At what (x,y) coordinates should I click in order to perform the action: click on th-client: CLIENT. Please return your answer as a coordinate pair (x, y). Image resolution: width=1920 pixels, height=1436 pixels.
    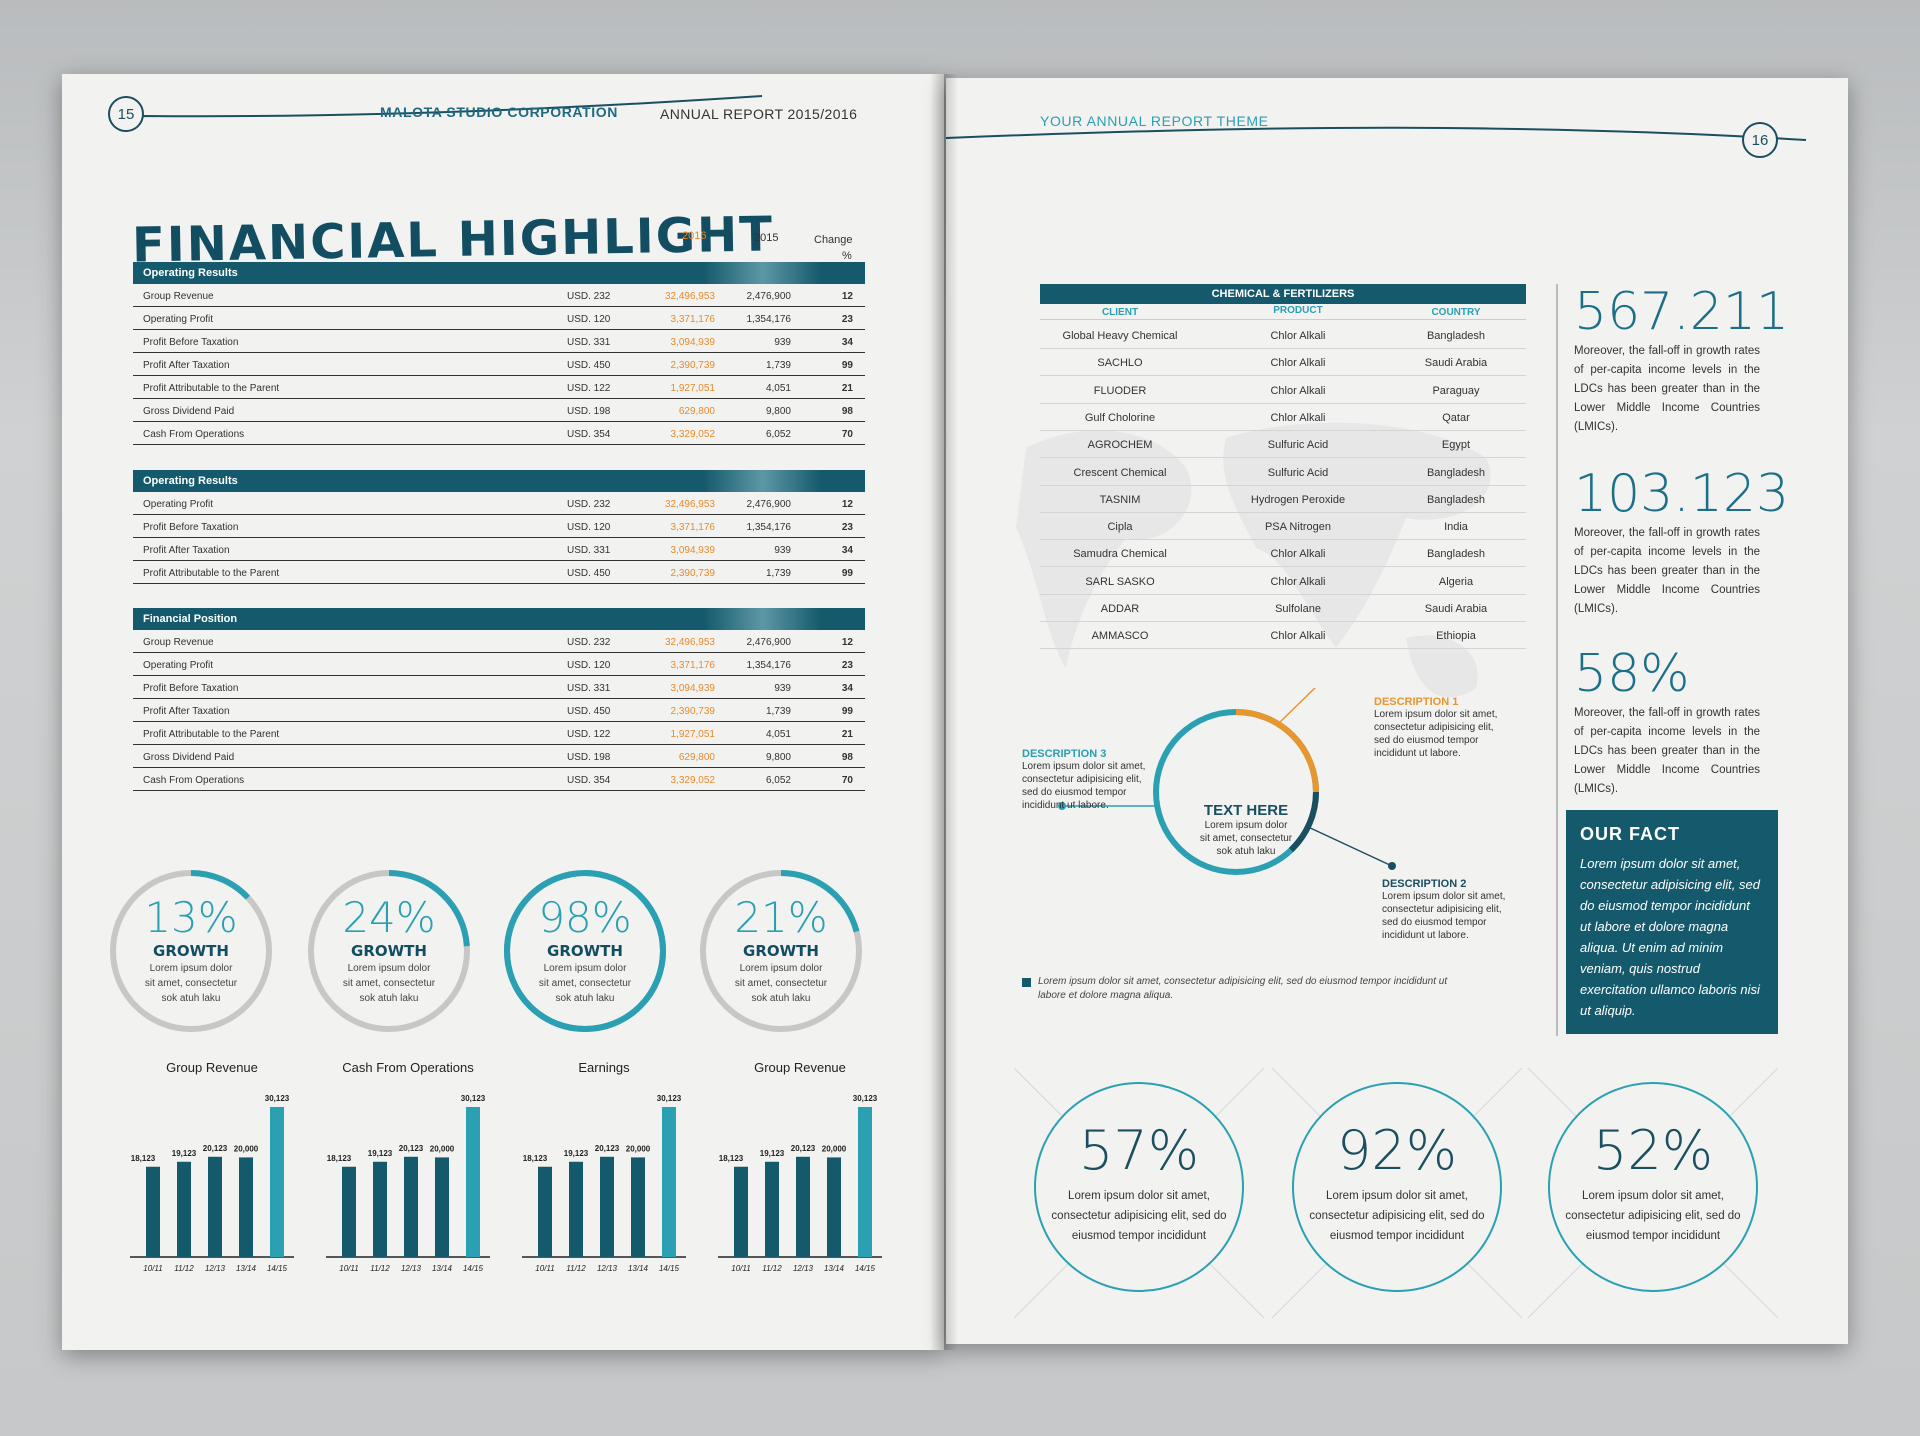
    Looking at the image, I should click on (1120, 312).